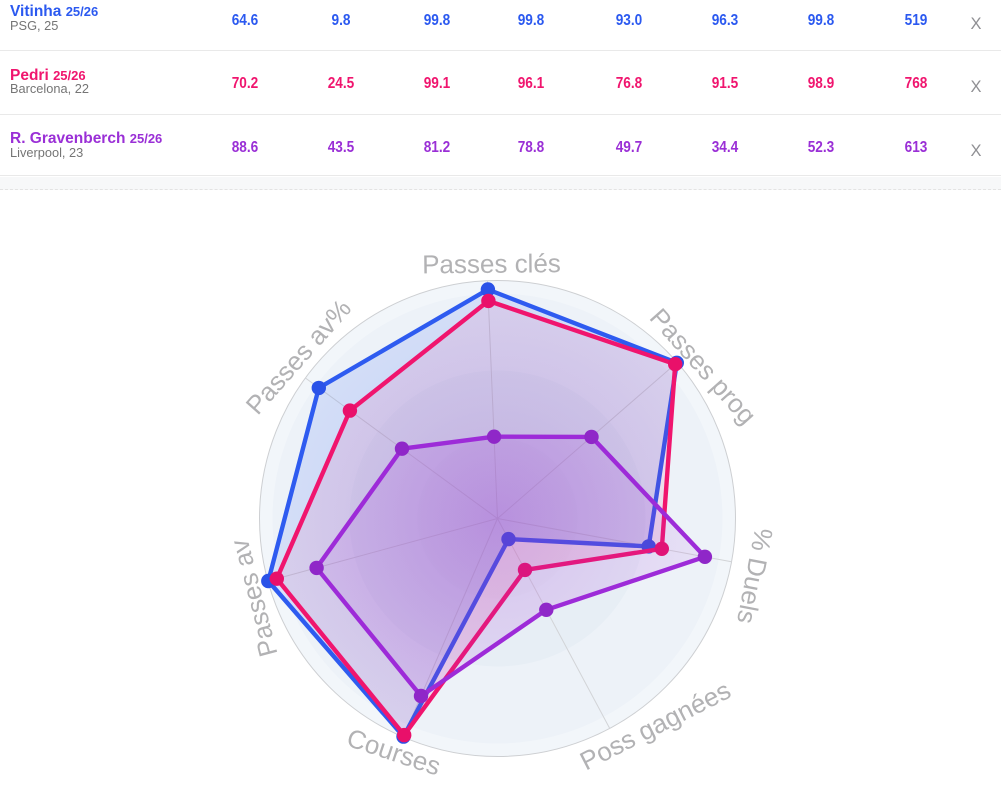 The width and height of the screenshot is (1001, 798). What do you see at coordinates (491, 263) in the screenshot?
I see `svg-text: Passes clés` at bounding box center [491, 263].